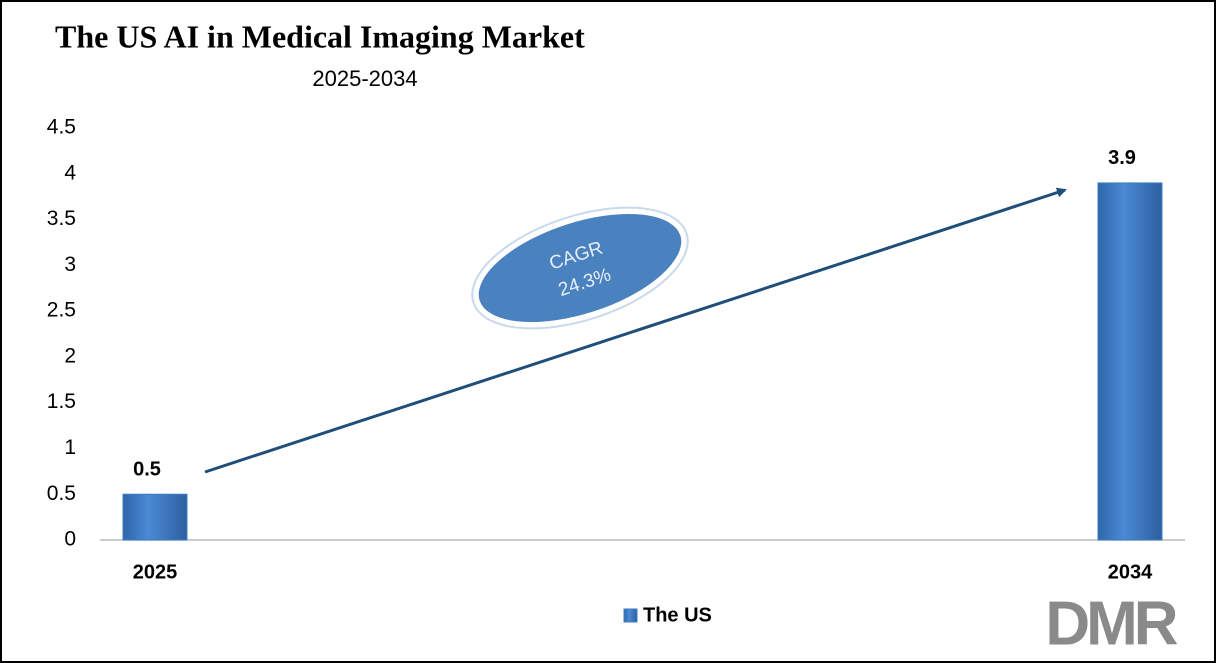 The width and height of the screenshot is (1216, 663). What do you see at coordinates (1111, 623) in the screenshot?
I see `logo: DMR` at bounding box center [1111, 623].